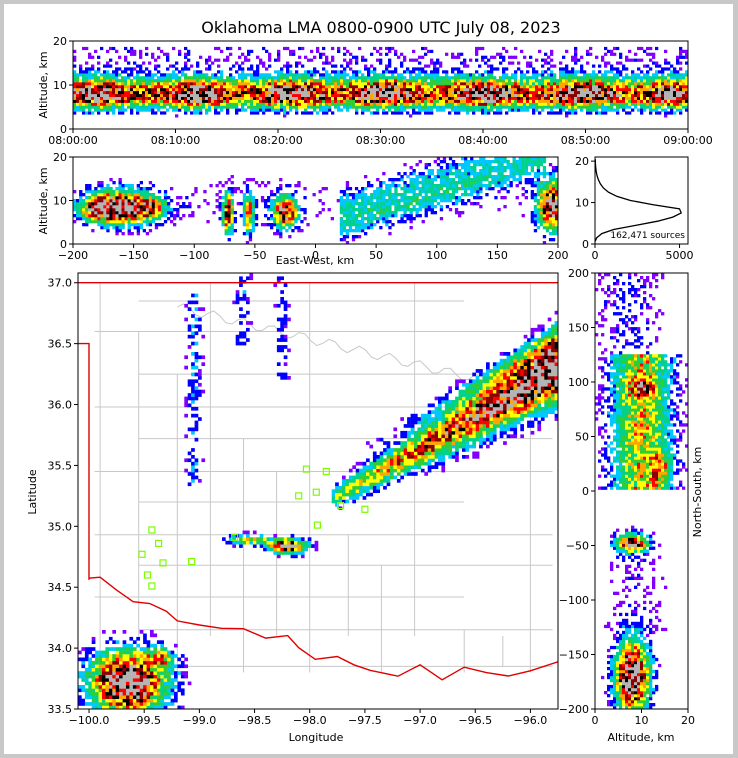 The width and height of the screenshot is (738, 758). I want to click on histogram-annotation: 162,471 sources, so click(647, 236).